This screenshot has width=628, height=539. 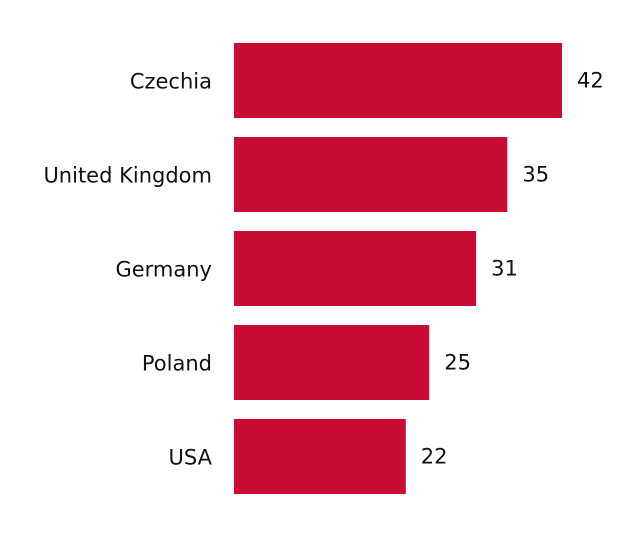 What do you see at coordinates (590, 81) in the screenshot?
I see `value-label: 42` at bounding box center [590, 81].